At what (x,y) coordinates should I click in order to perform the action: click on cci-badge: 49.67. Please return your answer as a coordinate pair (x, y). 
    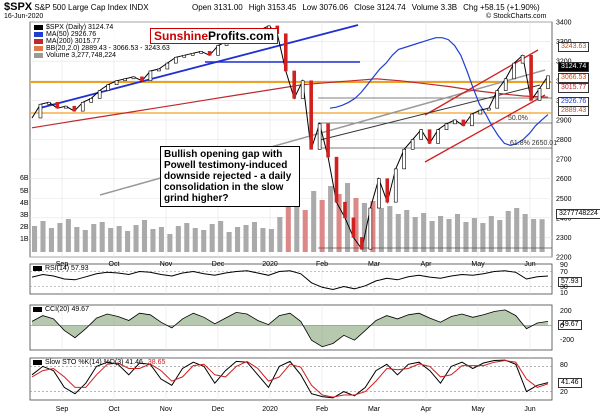
    Looking at the image, I should click on (570, 325).